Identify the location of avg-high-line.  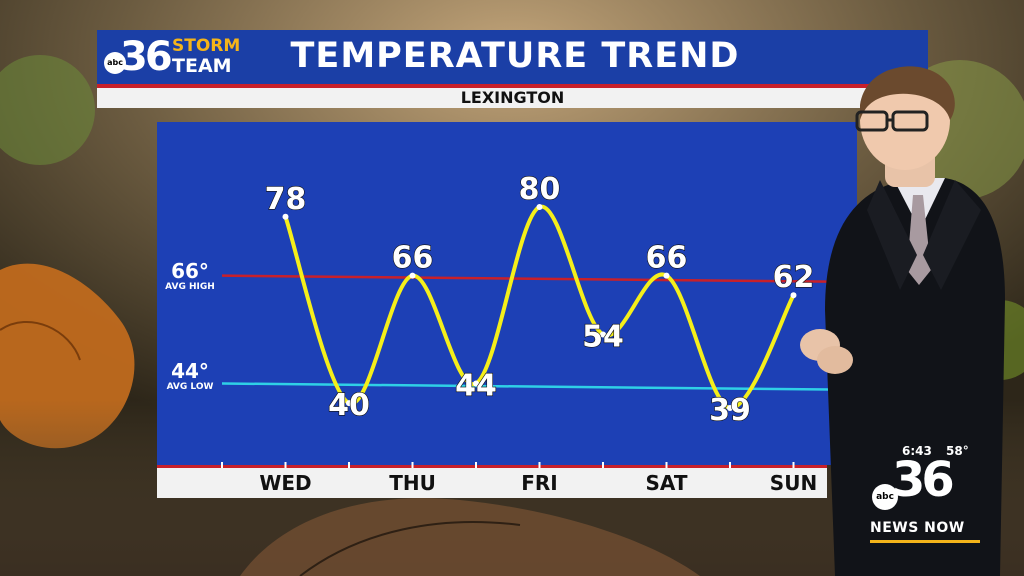
(526, 278).